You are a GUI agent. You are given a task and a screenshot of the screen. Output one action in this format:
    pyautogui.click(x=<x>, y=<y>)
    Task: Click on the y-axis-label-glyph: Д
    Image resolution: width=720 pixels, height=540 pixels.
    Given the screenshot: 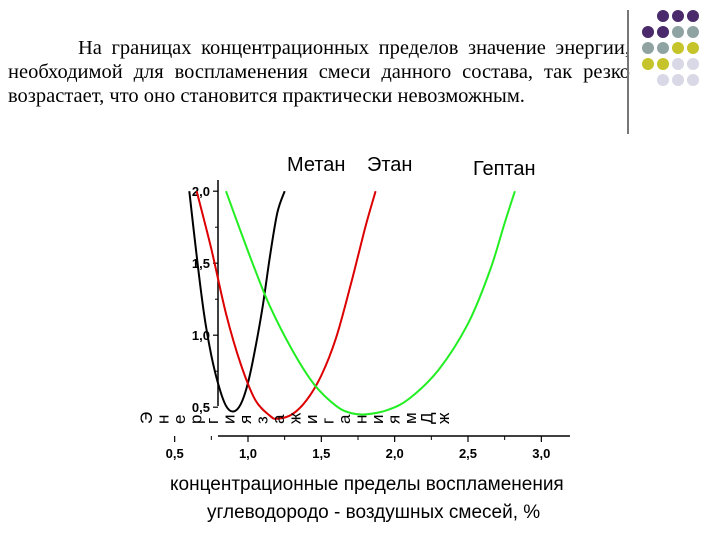 What is the action you would take?
    pyautogui.click(x=427, y=418)
    